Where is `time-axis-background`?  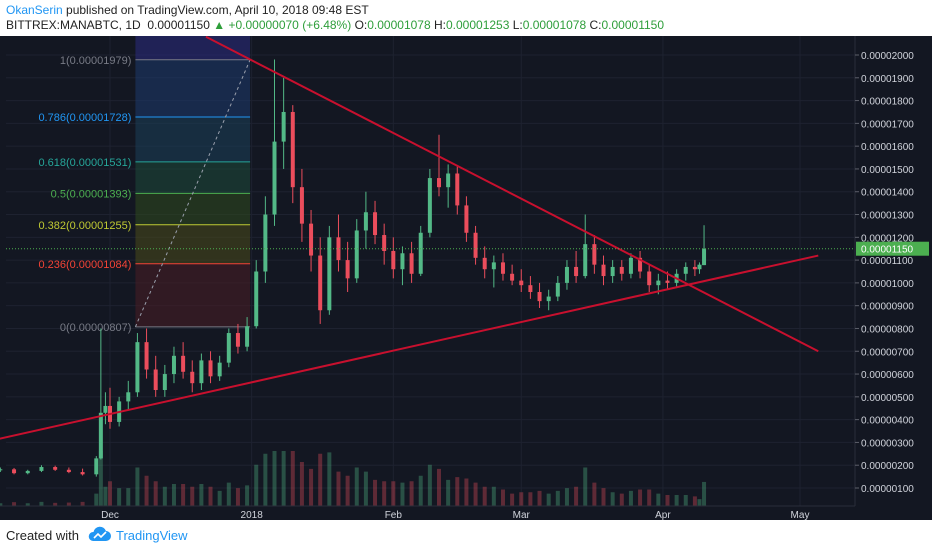
time-axis-background is located at coordinates (466, 513).